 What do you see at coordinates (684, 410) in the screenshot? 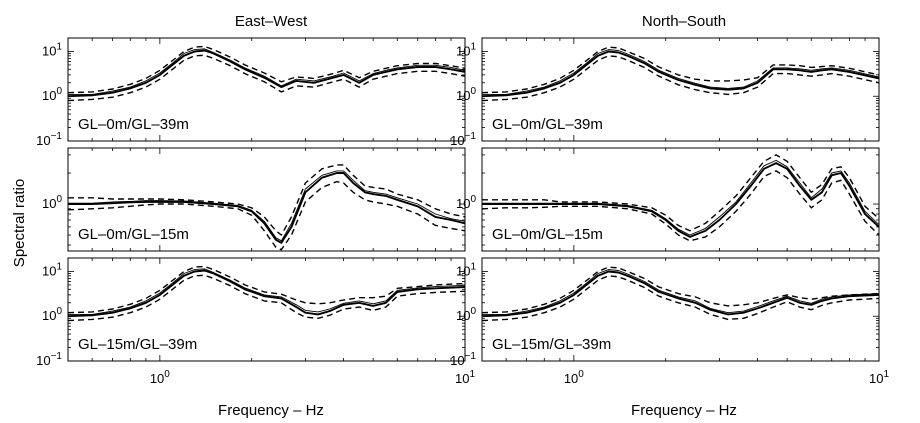
I see `x-axis-label-north-south: Frequency – Hz` at bounding box center [684, 410].